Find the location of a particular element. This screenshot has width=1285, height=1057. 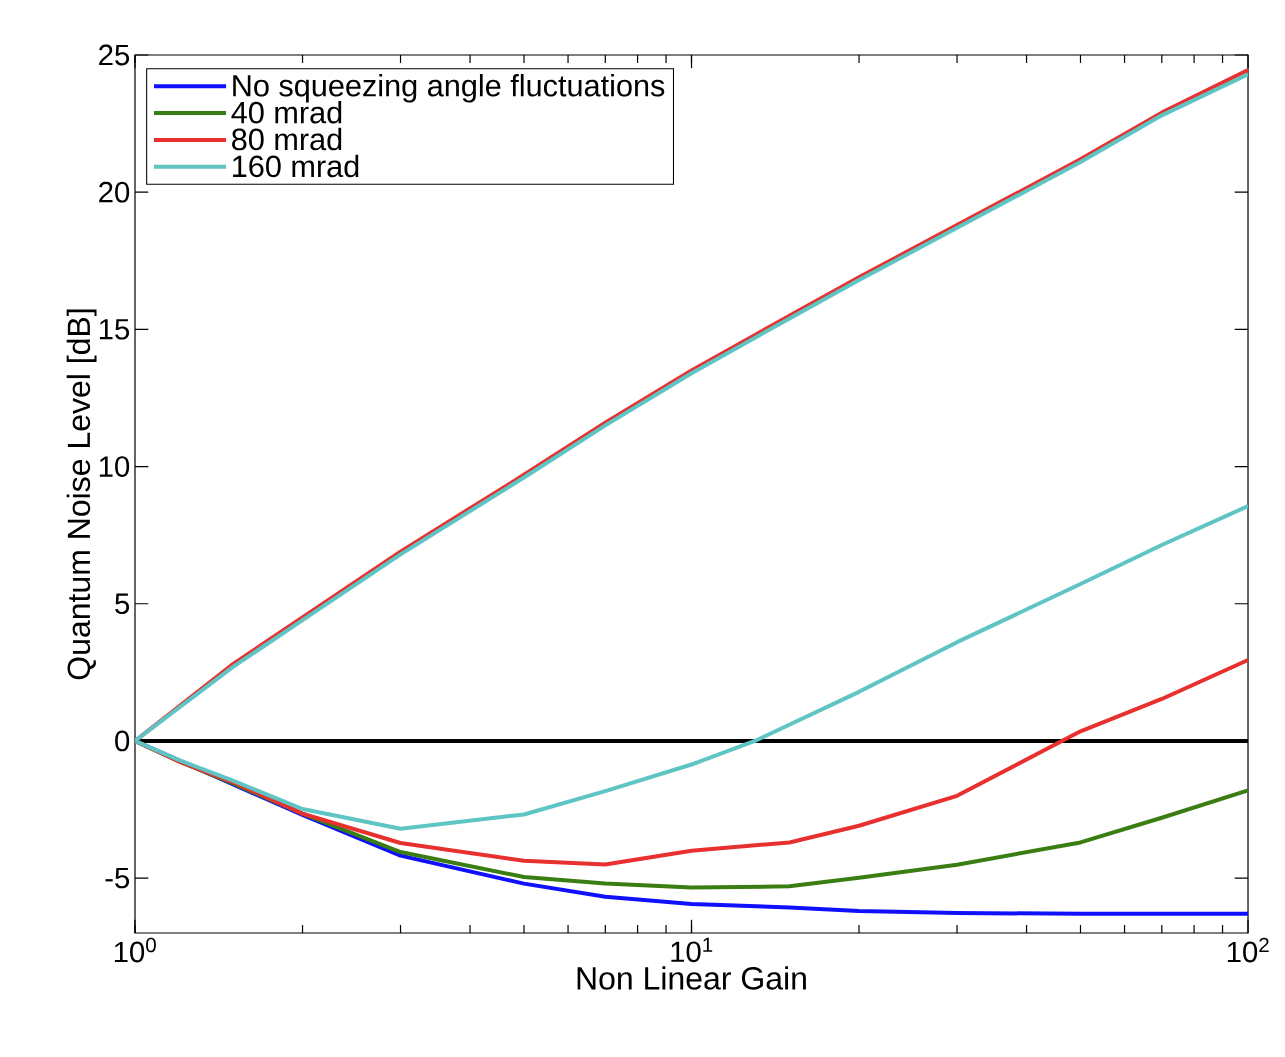

y-axis-title: Quantum Noise Level [dB] is located at coordinates (81, 494).